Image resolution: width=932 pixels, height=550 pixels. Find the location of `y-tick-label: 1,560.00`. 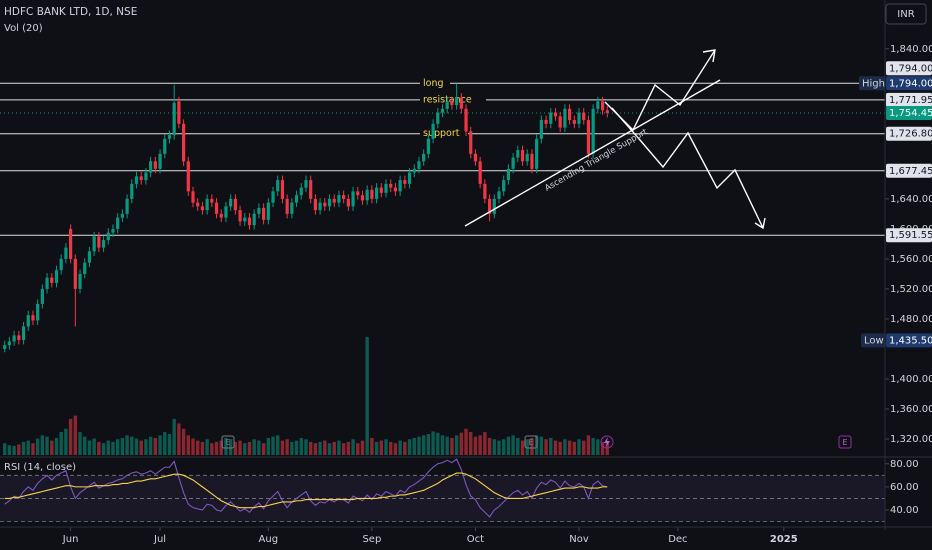

y-tick-label: 1,560.00 is located at coordinates (911, 259).